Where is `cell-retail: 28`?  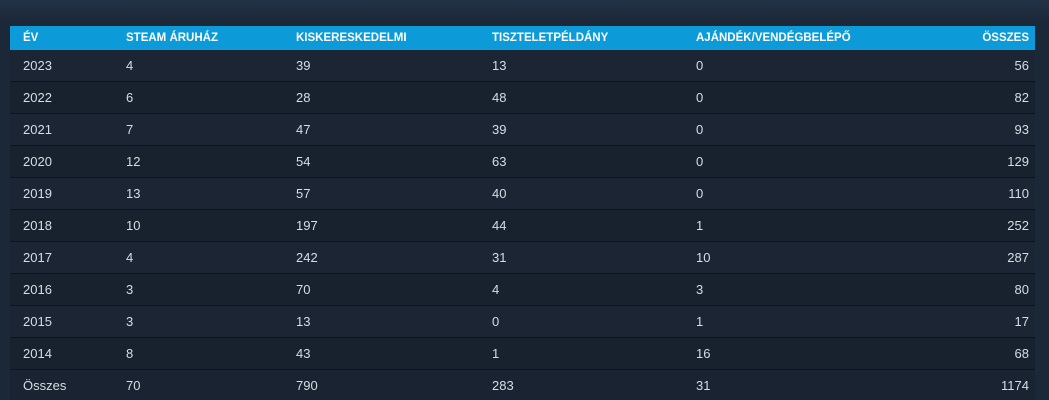 cell-retail: 28 is located at coordinates (303, 97).